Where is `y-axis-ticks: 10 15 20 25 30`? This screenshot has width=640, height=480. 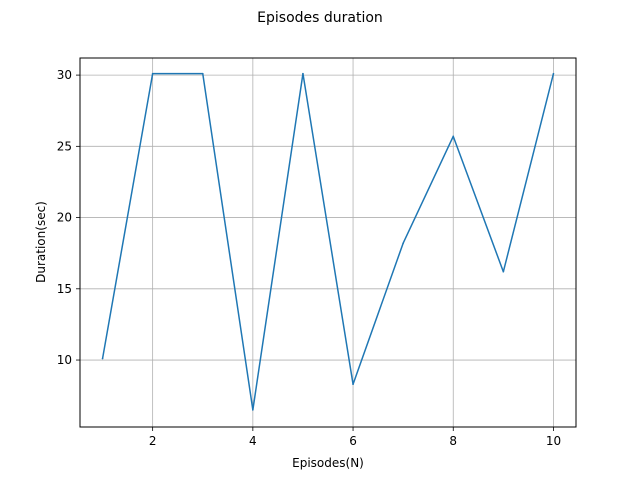
y-axis-ticks: 10 15 20 25 30 is located at coordinates (68, 217).